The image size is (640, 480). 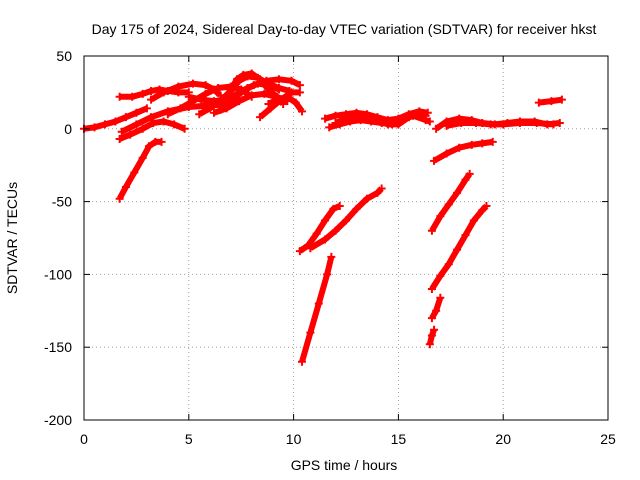 I want to click on y-tick-label: -200, so click(x=58, y=420).